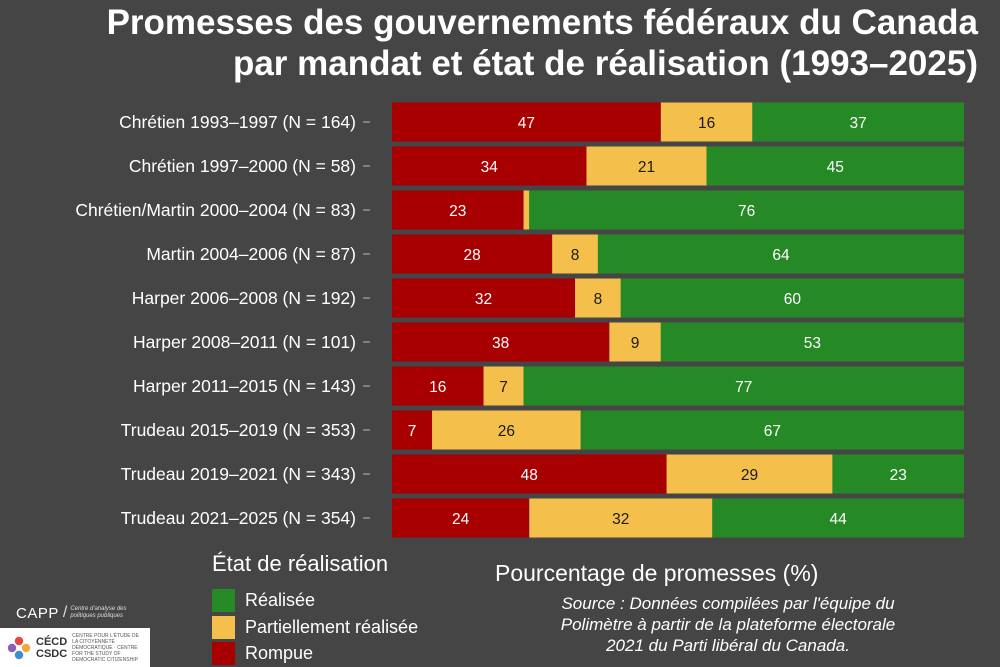 The height and width of the screenshot is (667, 1000). I want to click on legend-title: État de réalisation, so click(300, 563).